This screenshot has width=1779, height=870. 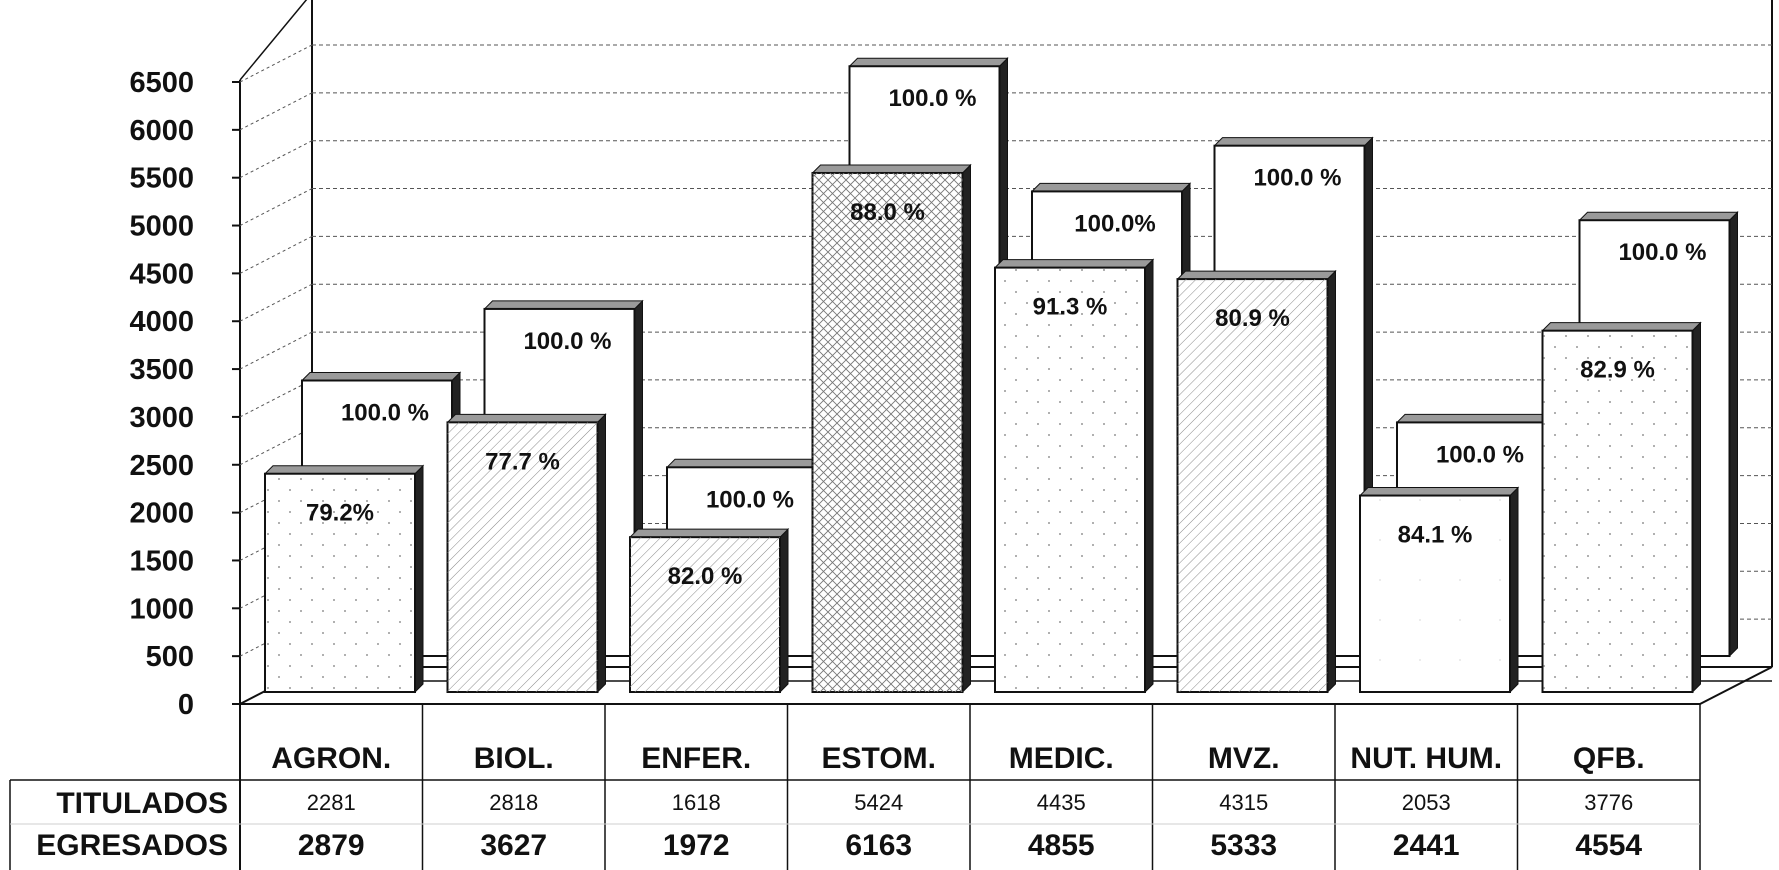 What do you see at coordinates (1070, 479) in the screenshot?
I see `bar-titulados-4-pattern` at bounding box center [1070, 479].